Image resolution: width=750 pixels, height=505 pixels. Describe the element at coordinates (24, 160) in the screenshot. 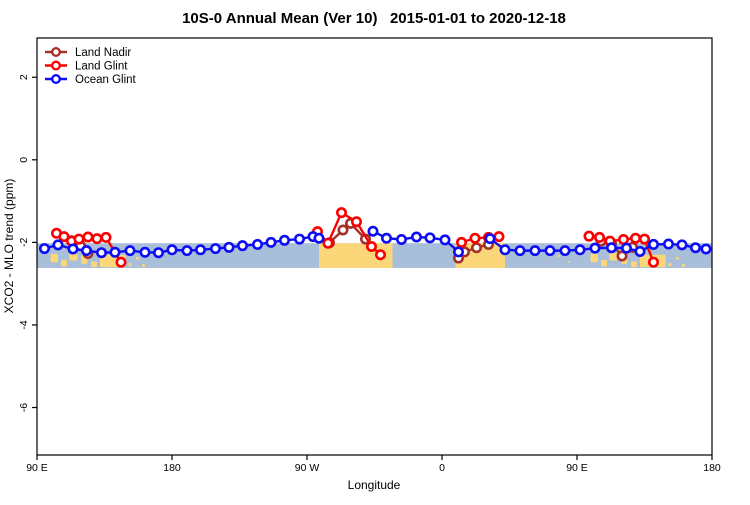

I see `y-tick-label: 0` at that location.